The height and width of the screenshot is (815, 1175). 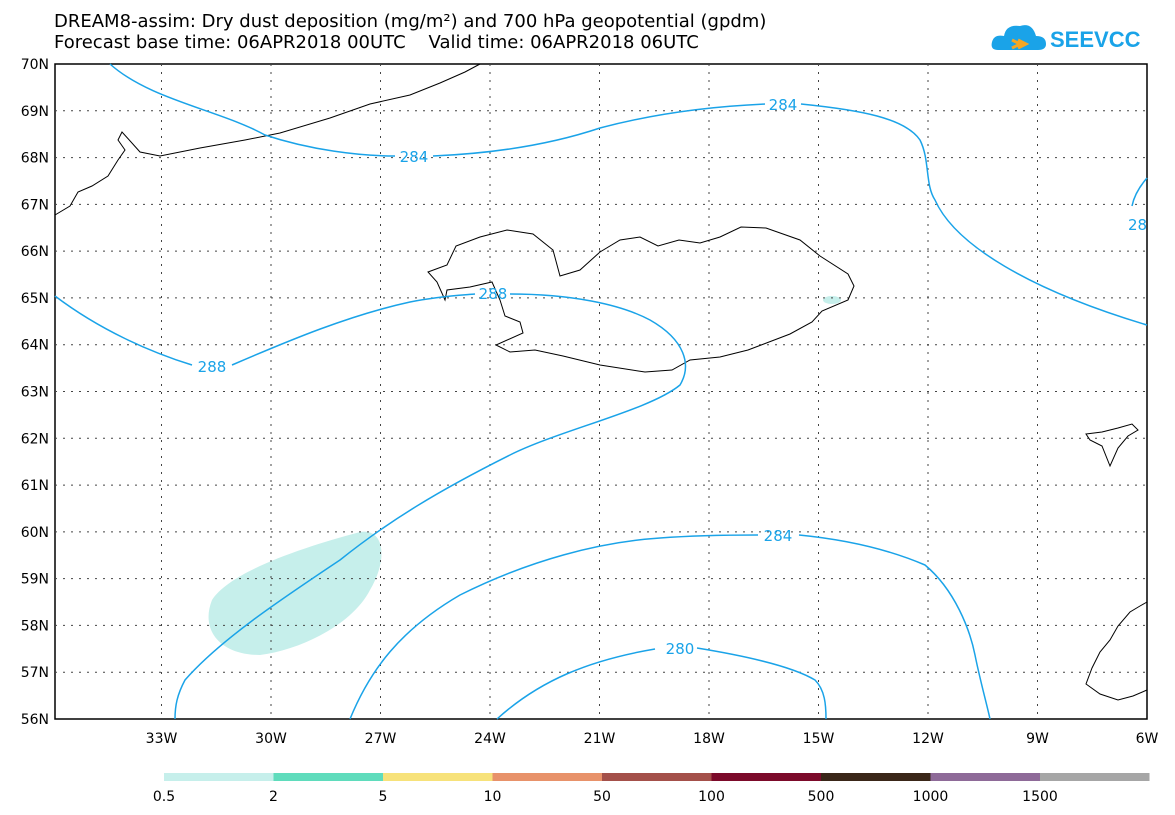 What do you see at coordinates (35, 673) in the screenshot?
I see `latitude-label: 57N` at bounding box center [35, 673].